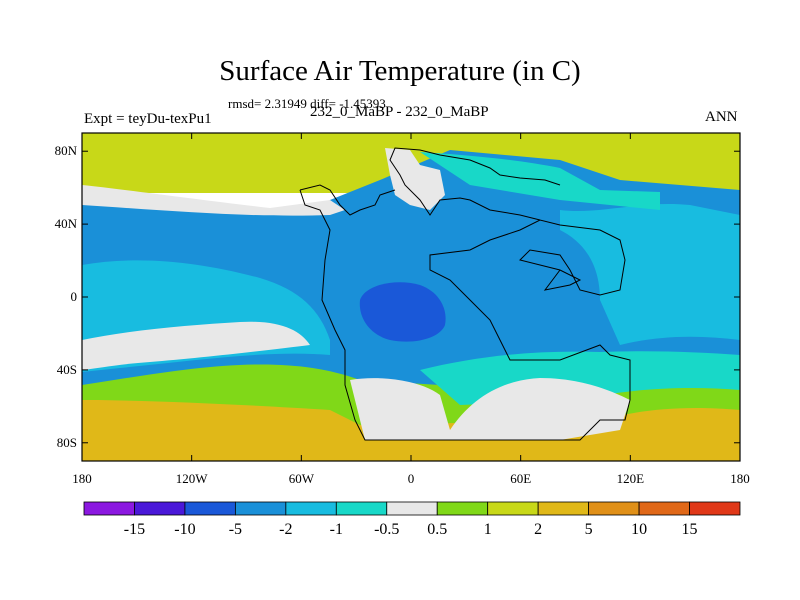  Describe the element at coordinates (336, 529) in the screenshot. I see `colorbar-label: -1` at that location.